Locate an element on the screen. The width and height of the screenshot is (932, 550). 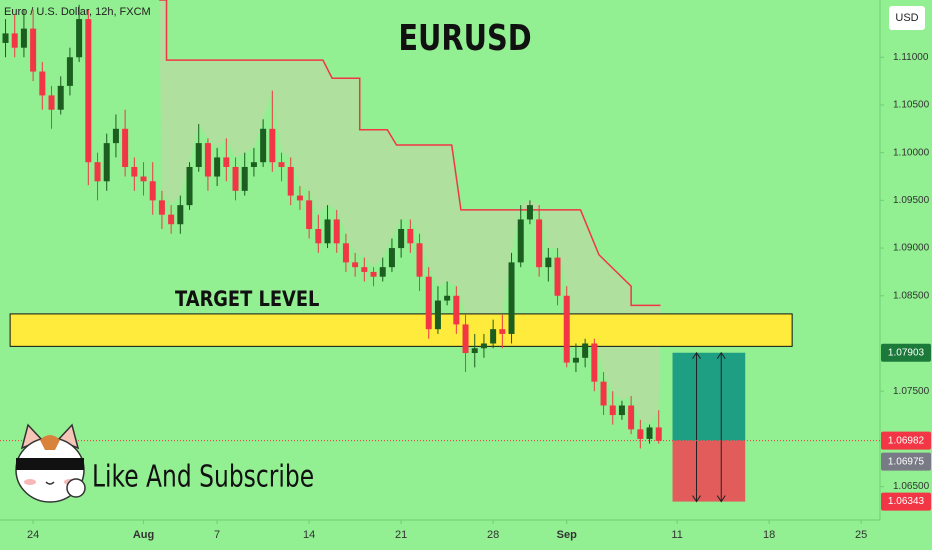
price-label: 1.06982 is located at coordinates (906, 440).